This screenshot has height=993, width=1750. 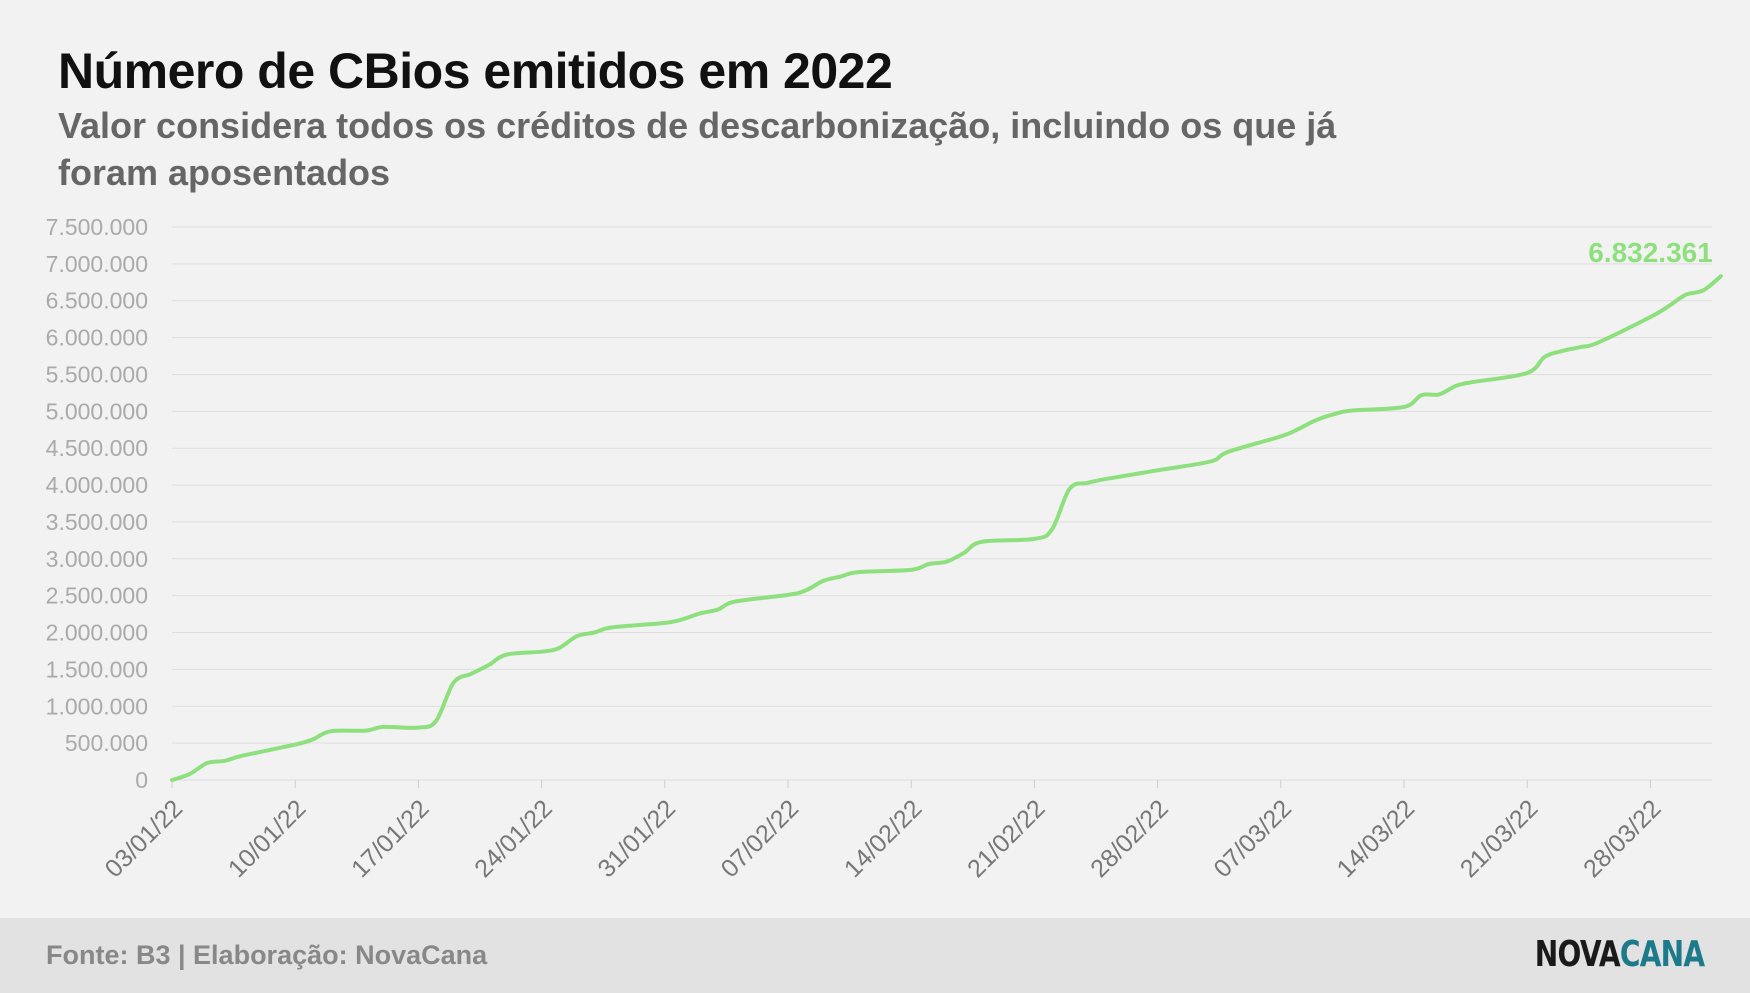 I want to click on y-tick-label: 500.000, so click(x=106, y=743).